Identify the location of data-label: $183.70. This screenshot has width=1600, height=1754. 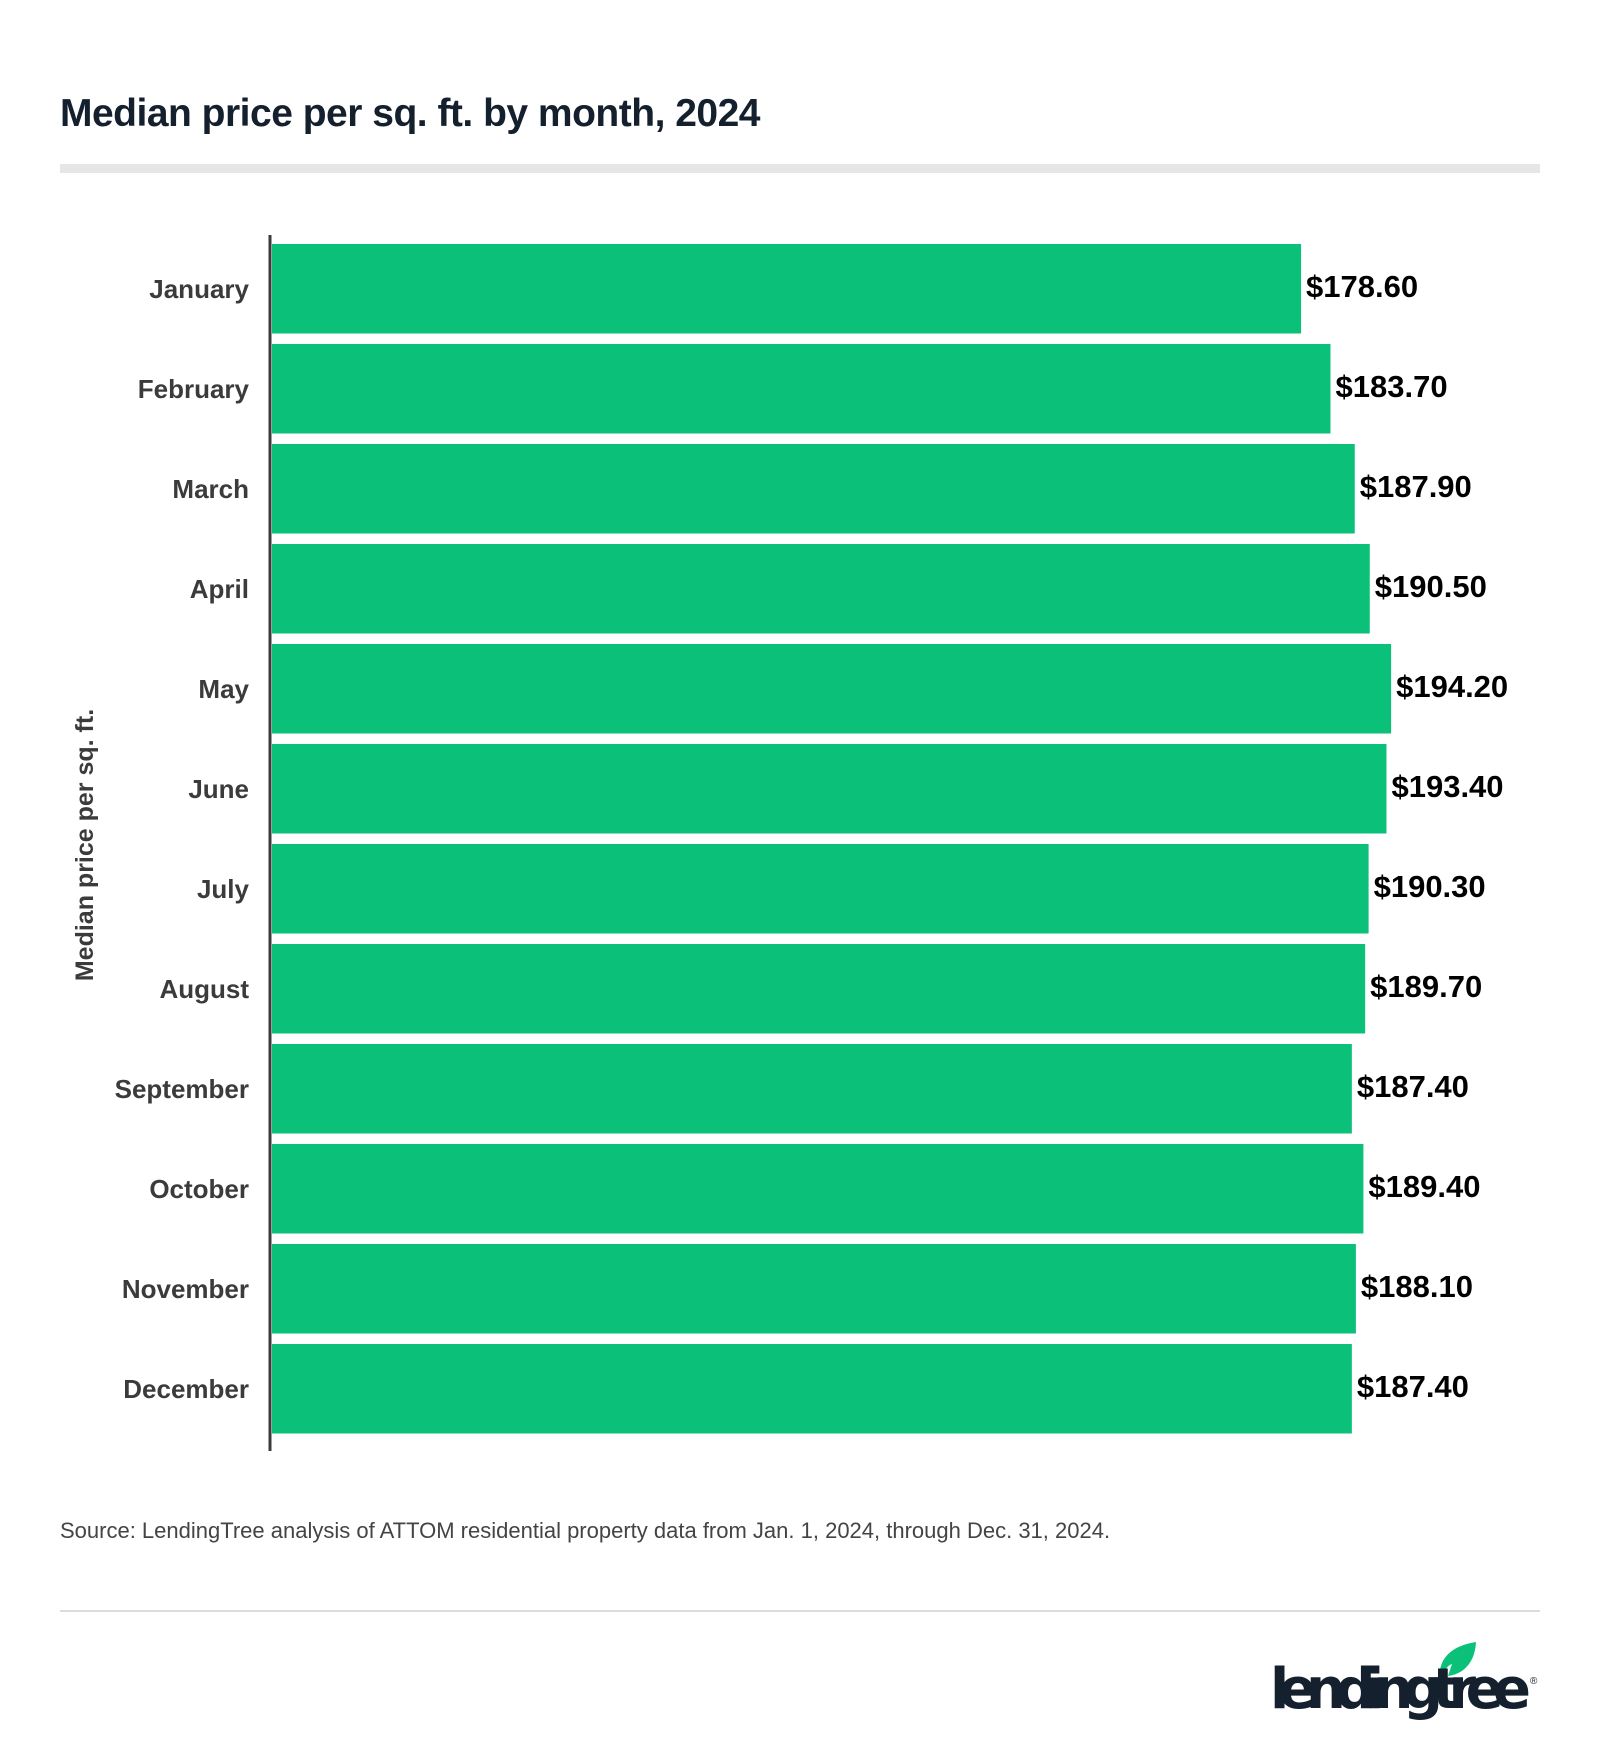
(1392, 386).